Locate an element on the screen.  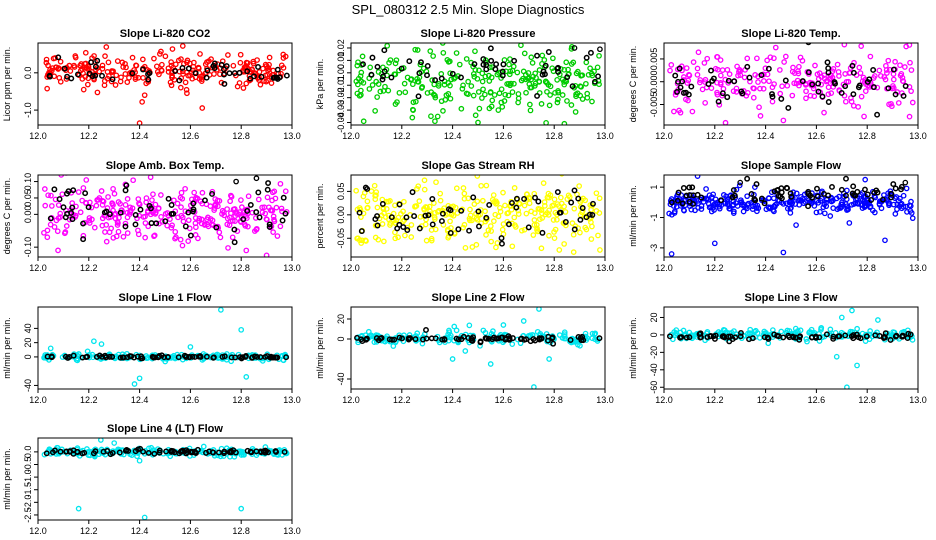
x-tick-label: 12.2 is located at coordinates (715, 136).